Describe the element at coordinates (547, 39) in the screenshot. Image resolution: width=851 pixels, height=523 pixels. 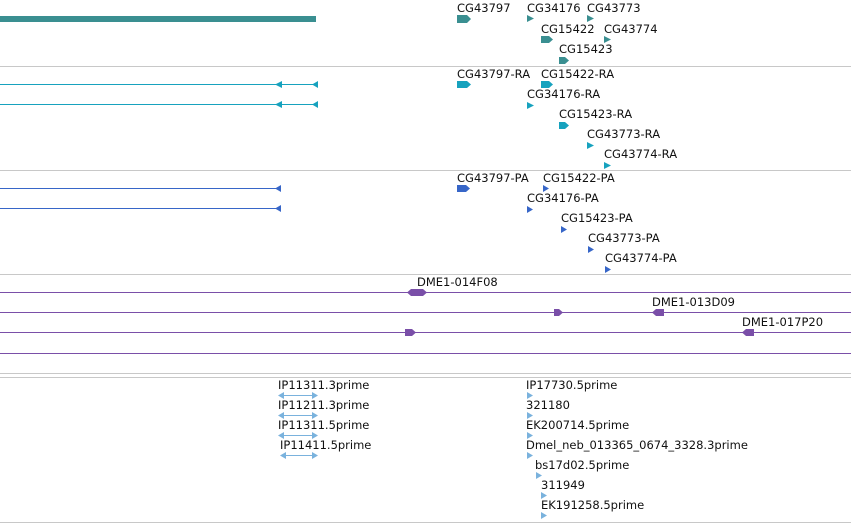
I see `gene-feature-cg15422` at that location.